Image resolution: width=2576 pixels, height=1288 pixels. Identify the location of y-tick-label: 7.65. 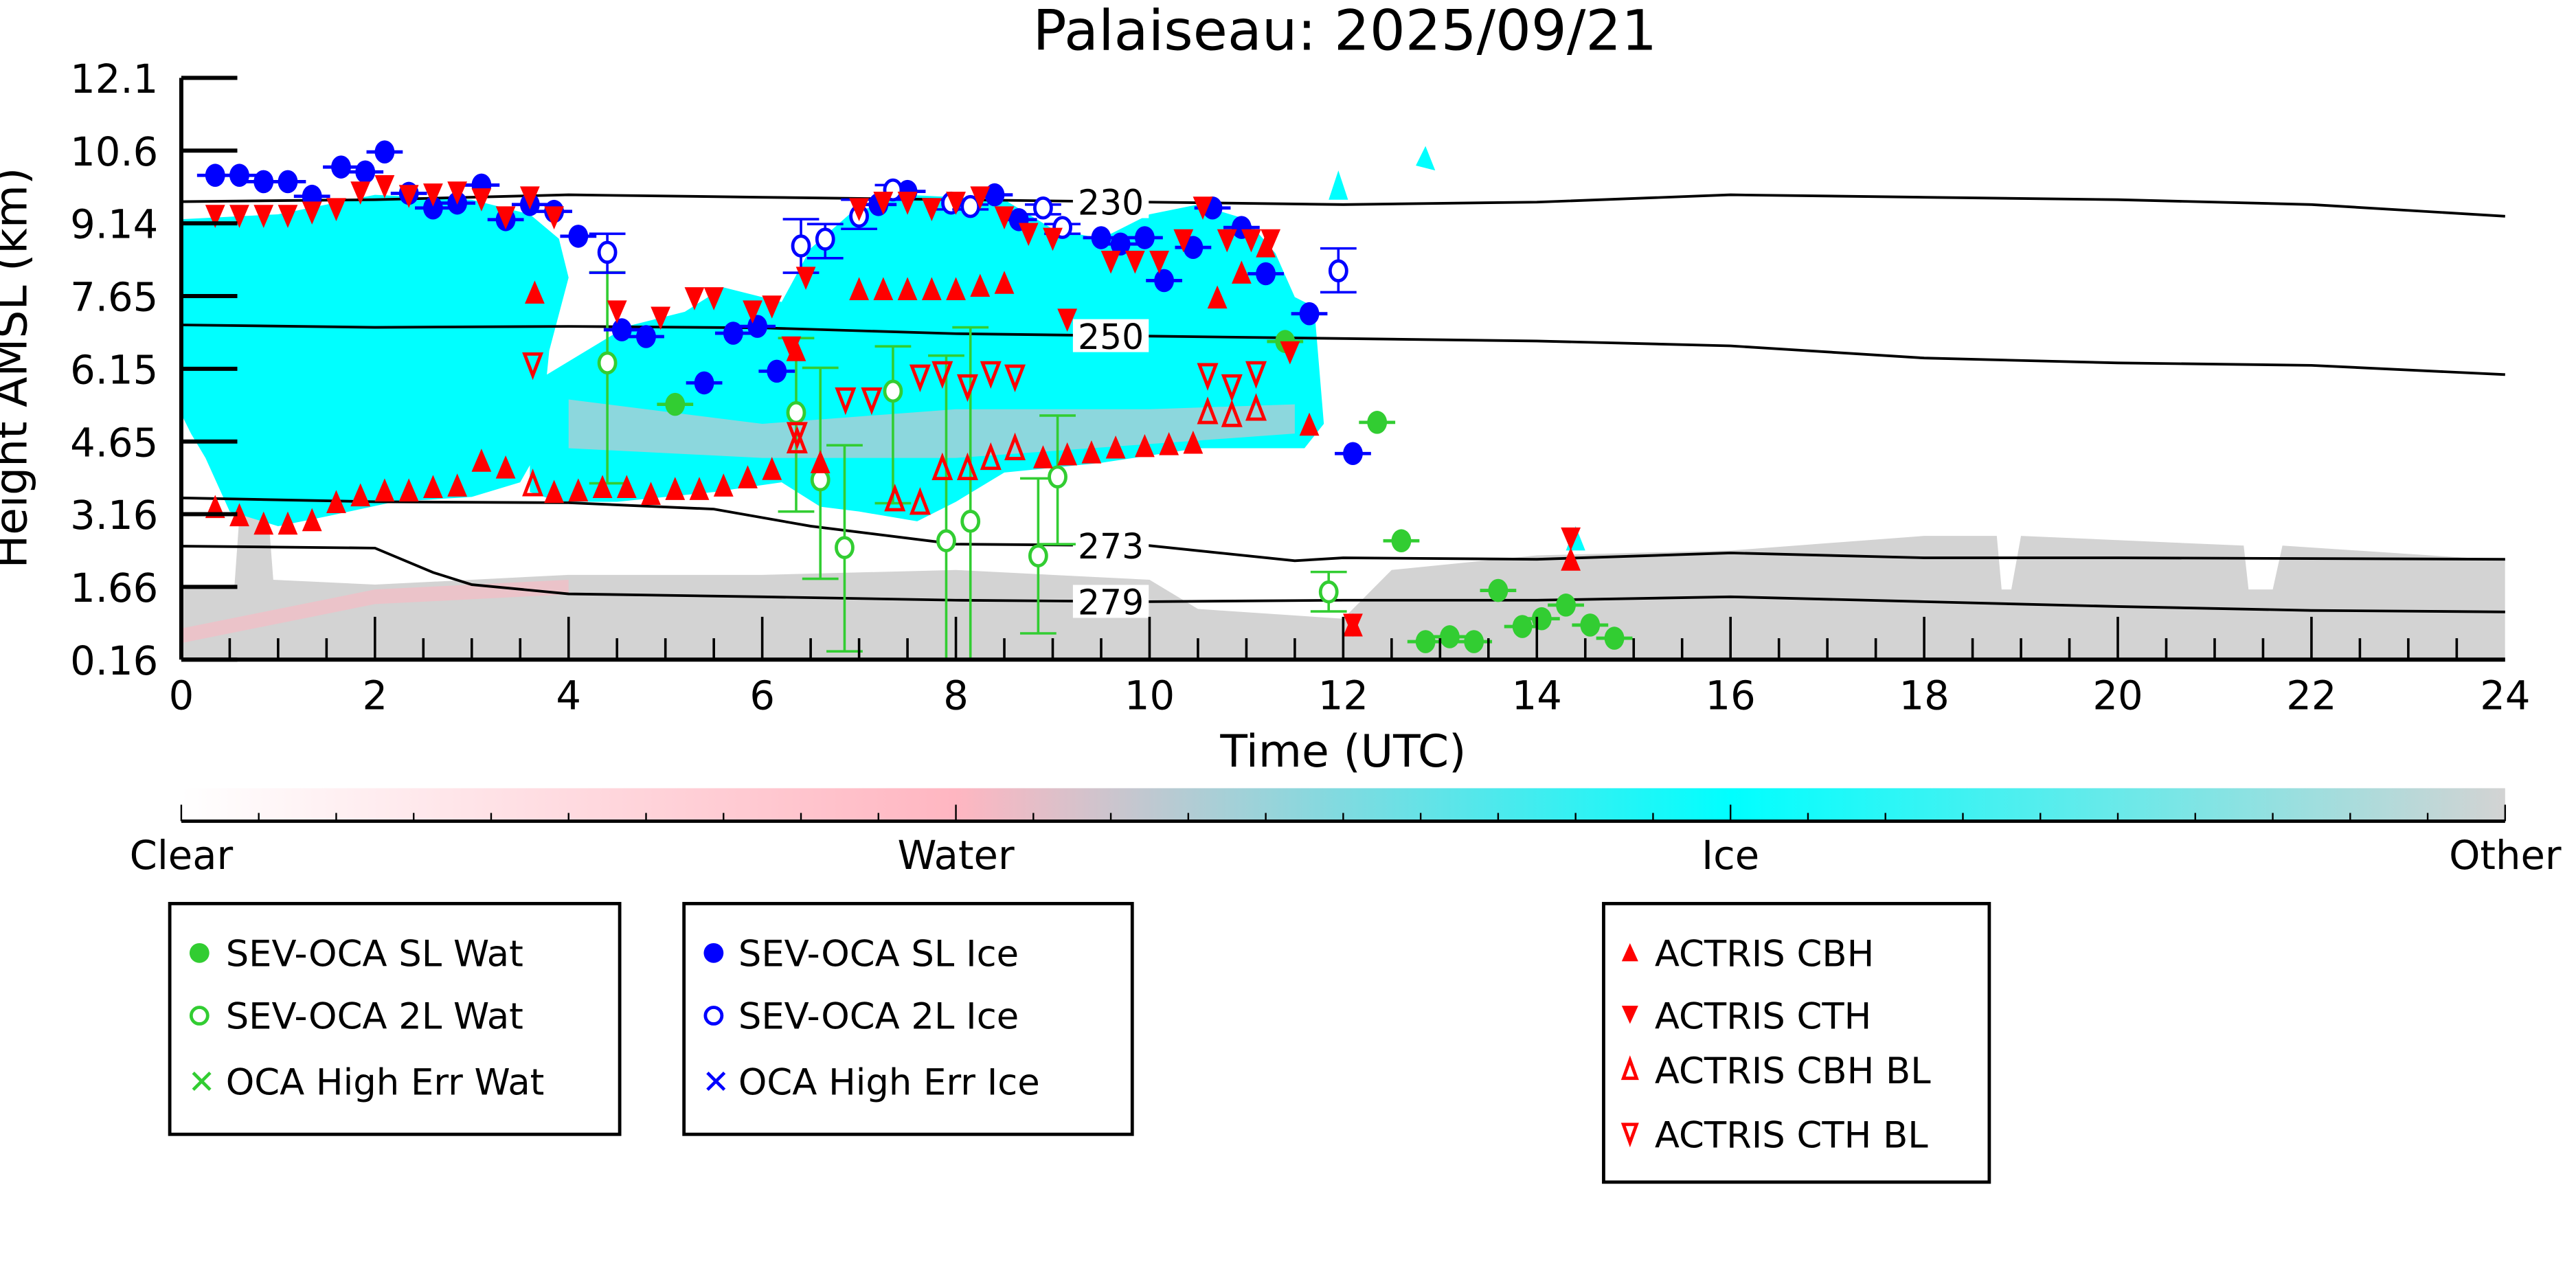
(114, 298).